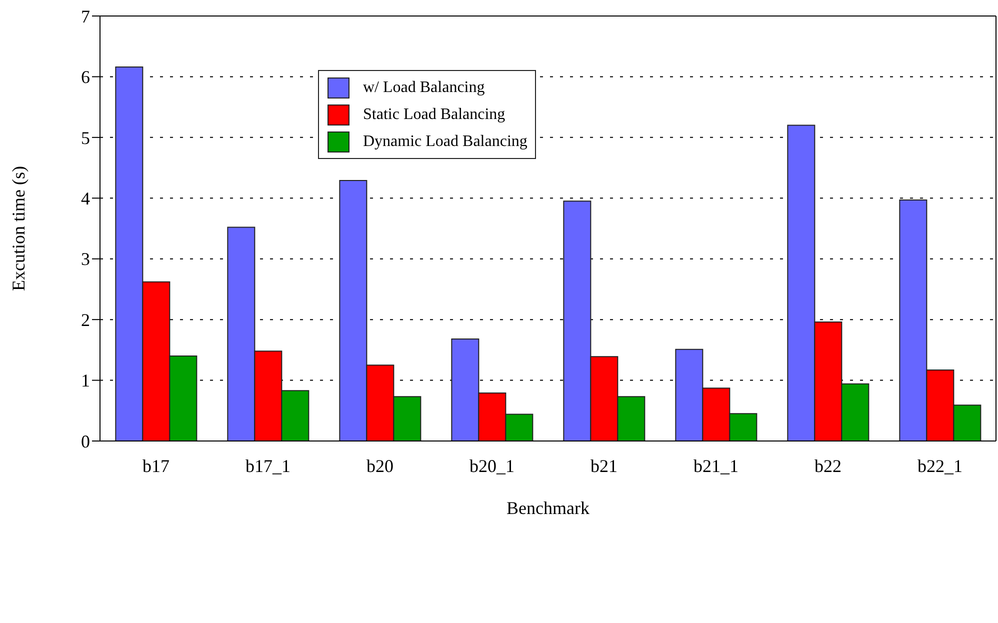 This screenshot has height=623, width=998. I want to click on y-tick-label: 6, so click(85, 77).